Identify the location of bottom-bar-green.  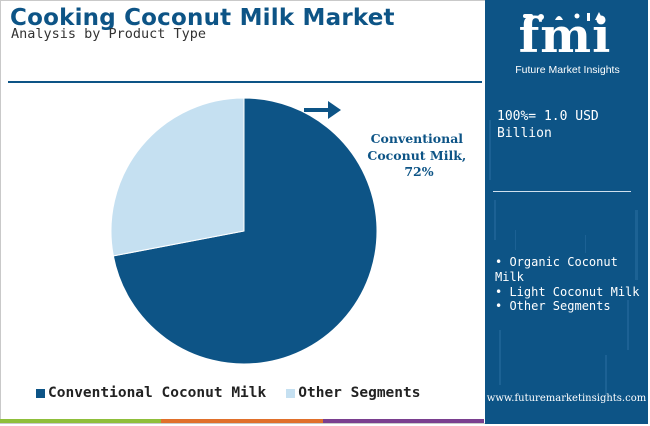
(81, 421).